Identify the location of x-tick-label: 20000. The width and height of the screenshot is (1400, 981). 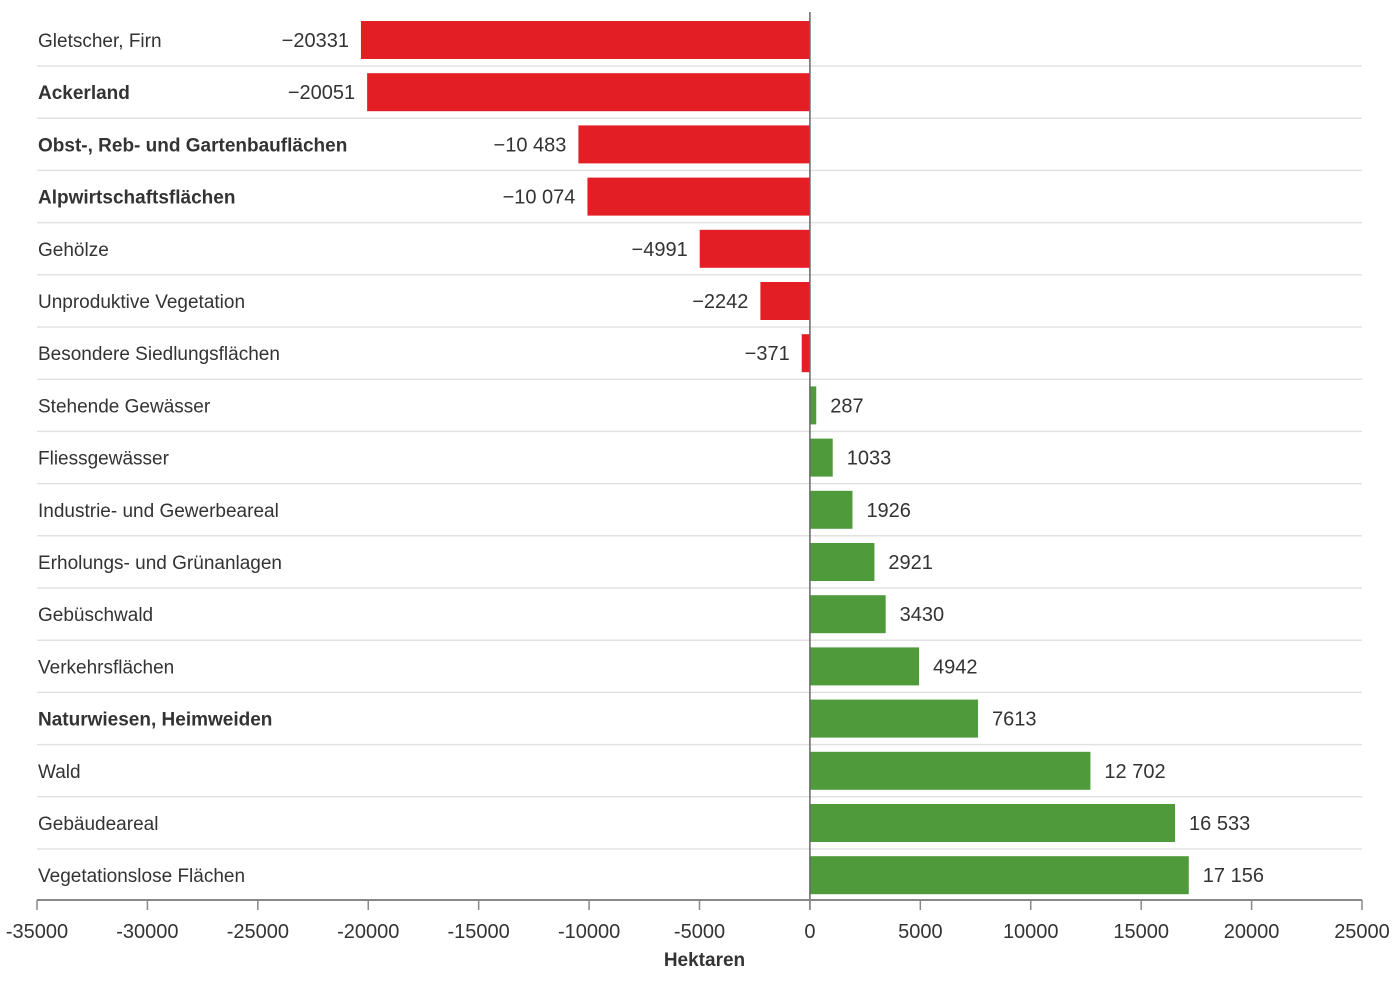
(1252, 932).